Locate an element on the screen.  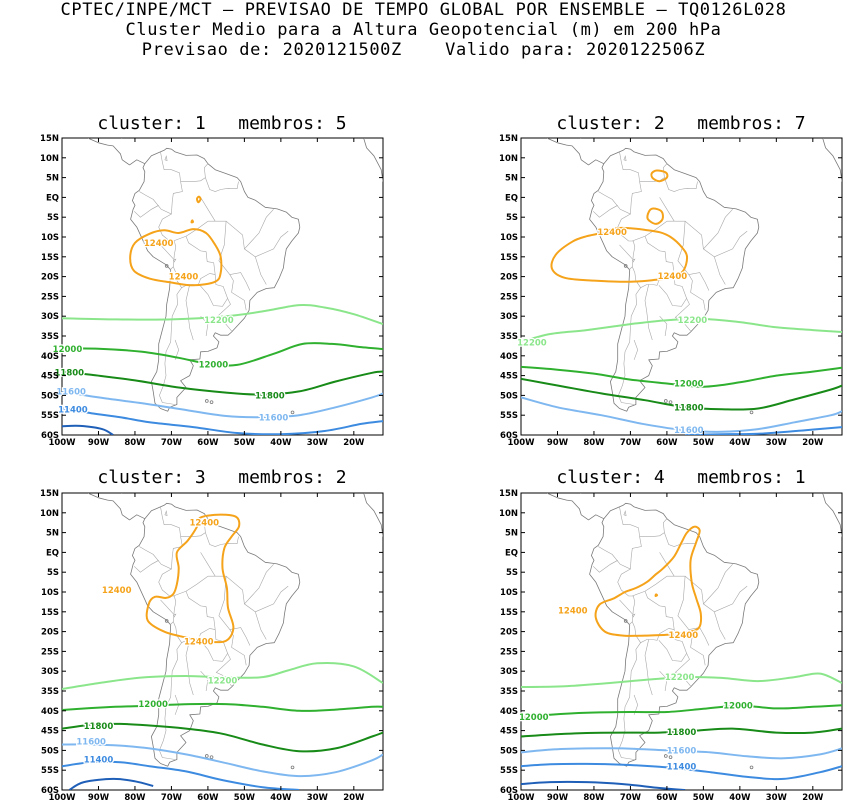
lon-label: 80W is located at coordinates (135, 798).